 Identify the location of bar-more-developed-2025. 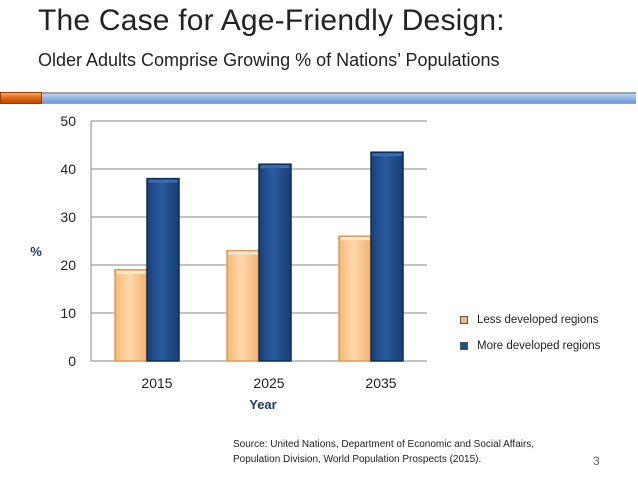
(275, 262).